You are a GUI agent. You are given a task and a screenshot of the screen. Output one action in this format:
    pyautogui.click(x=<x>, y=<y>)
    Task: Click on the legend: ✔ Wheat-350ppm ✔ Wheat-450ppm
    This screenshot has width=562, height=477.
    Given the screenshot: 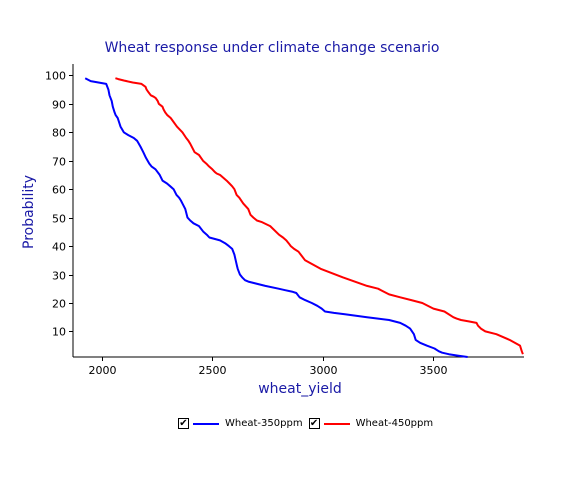 What is the action you would take?
    pyautogui.click(x=308, y=423)
    